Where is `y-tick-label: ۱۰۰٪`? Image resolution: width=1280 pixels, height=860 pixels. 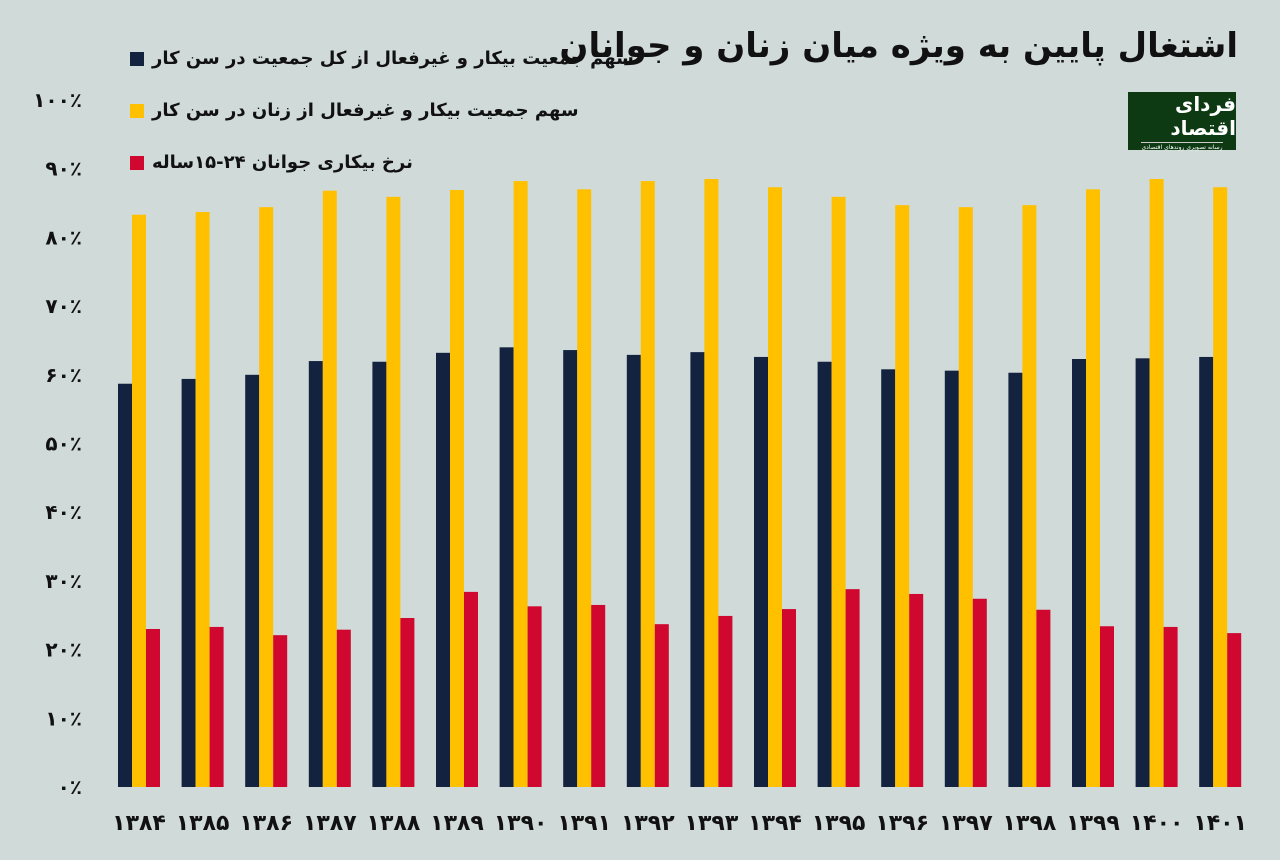 y-tick-label: ۱۰۰٪ is located at coordinates (57, 100).